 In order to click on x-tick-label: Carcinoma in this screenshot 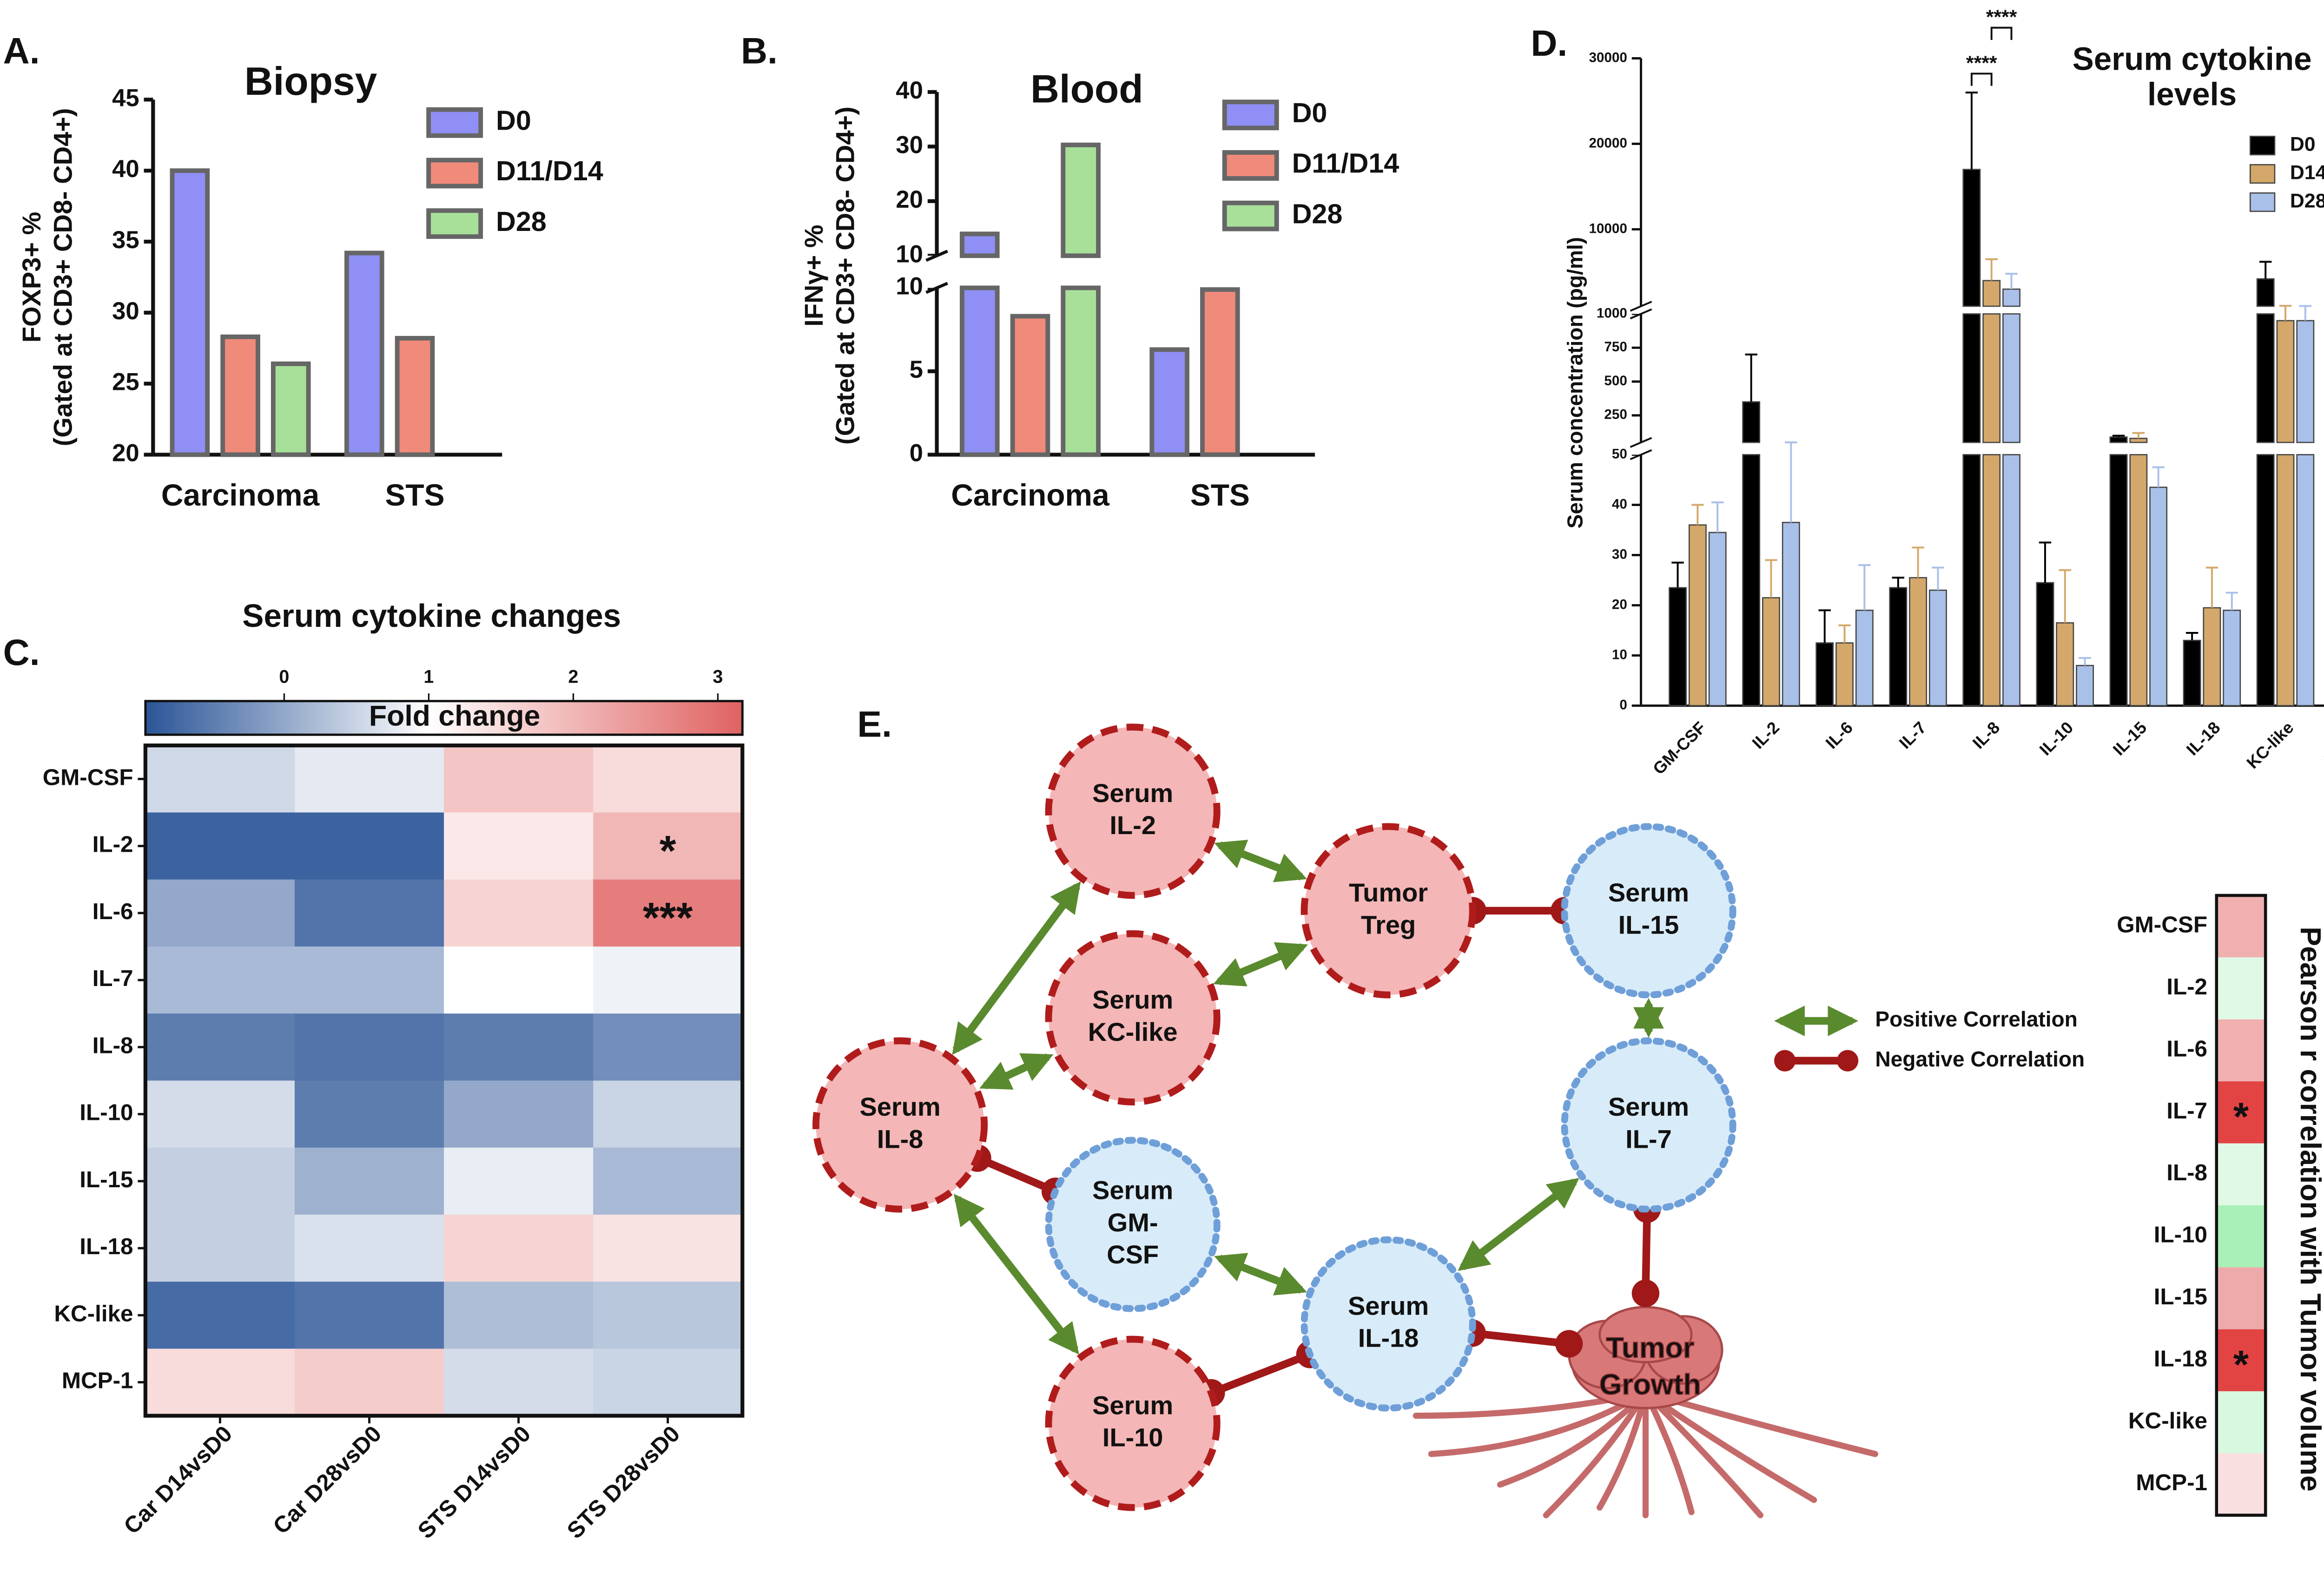, I will do `click(240, 495)`.